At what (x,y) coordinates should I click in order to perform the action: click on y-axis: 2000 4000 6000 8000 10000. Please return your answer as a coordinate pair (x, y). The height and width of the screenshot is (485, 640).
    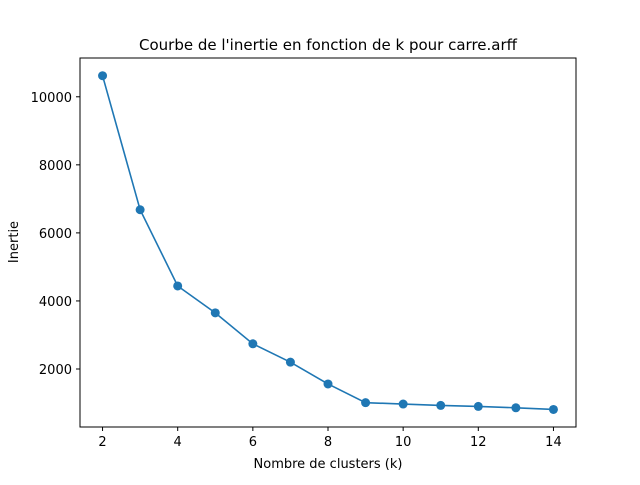
    Looking at the image, I should click on (55, 234).